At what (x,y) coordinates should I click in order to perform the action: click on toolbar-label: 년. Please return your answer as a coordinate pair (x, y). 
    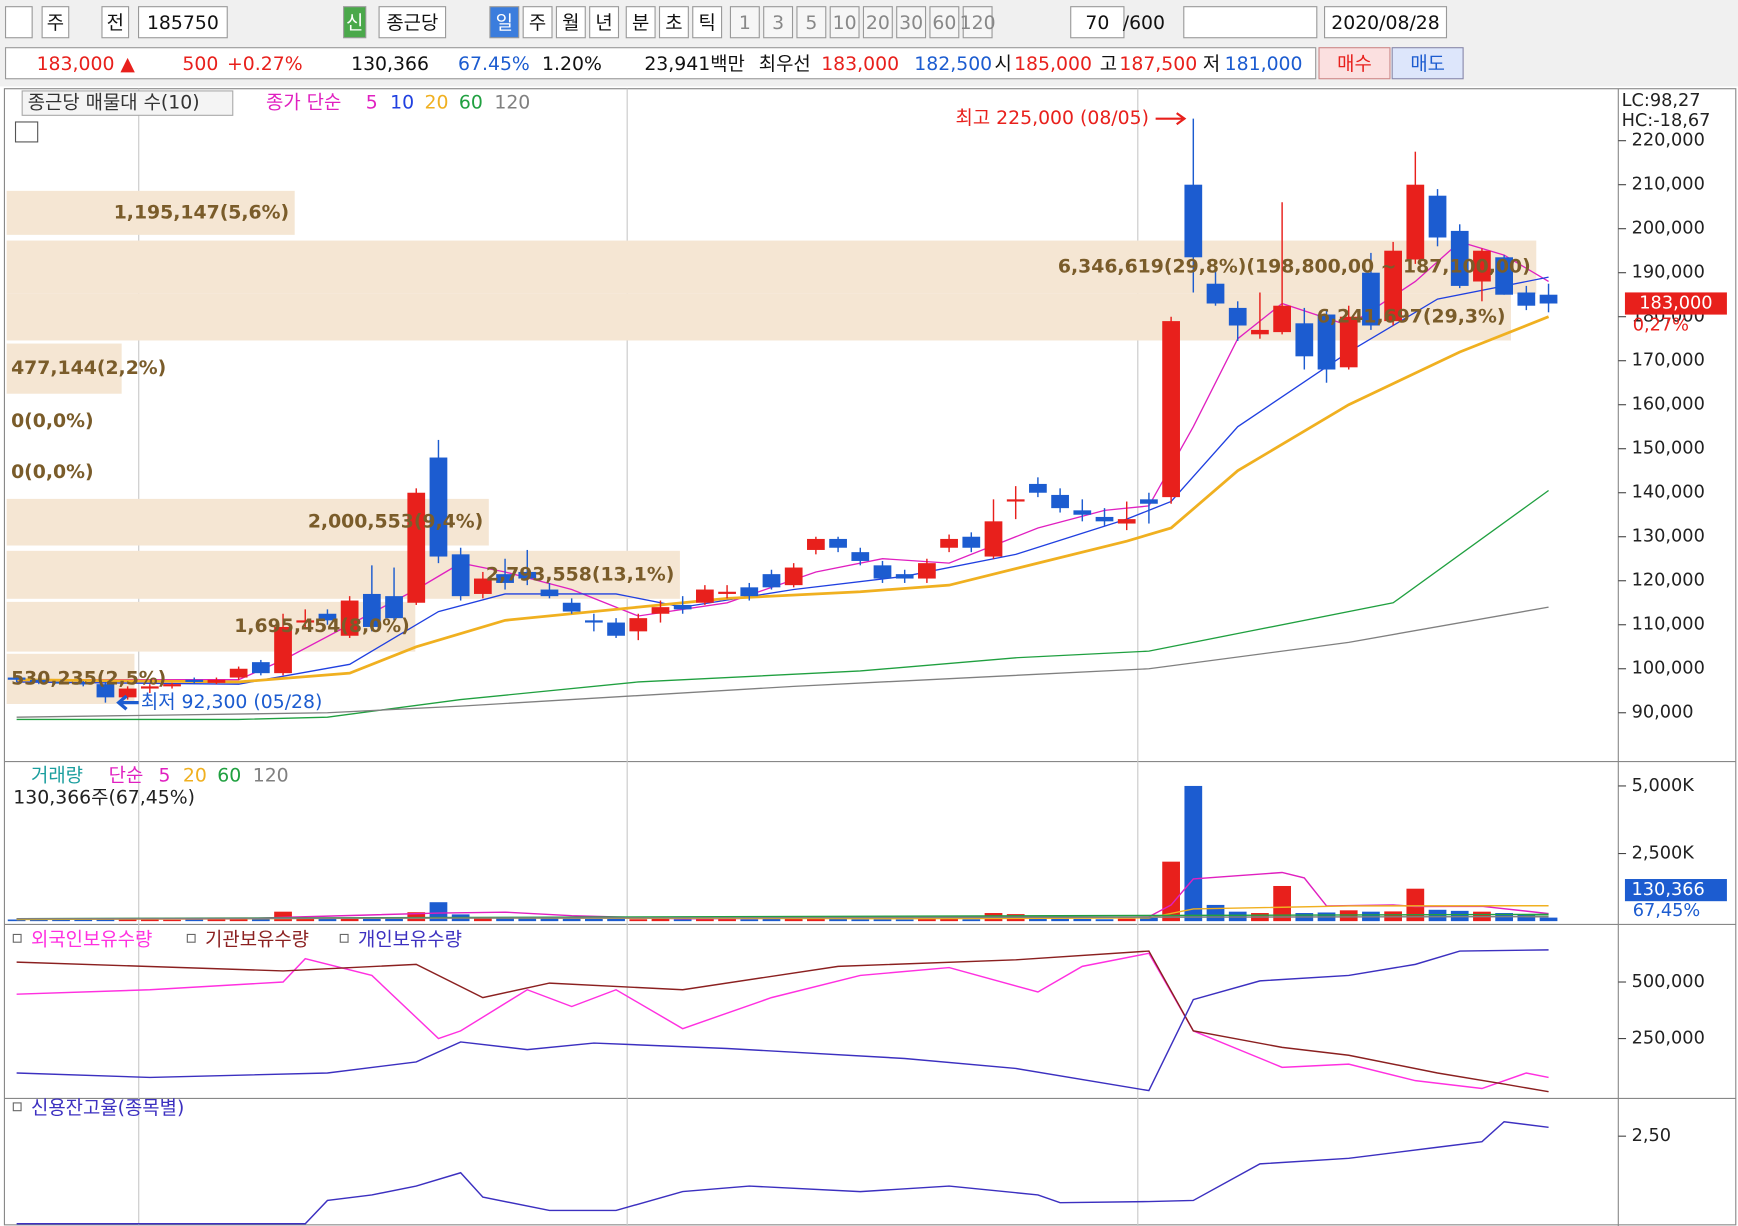
    Looking at the image, I should click on (603, 23).